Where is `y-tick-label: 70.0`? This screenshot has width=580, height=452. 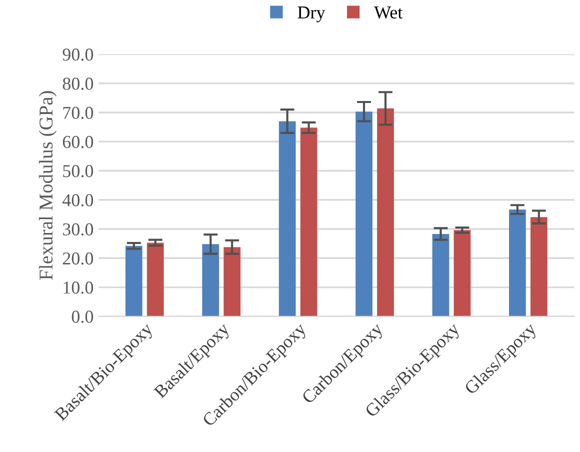 y-tick-label: 70.0 is located at coordinates (78, 113).